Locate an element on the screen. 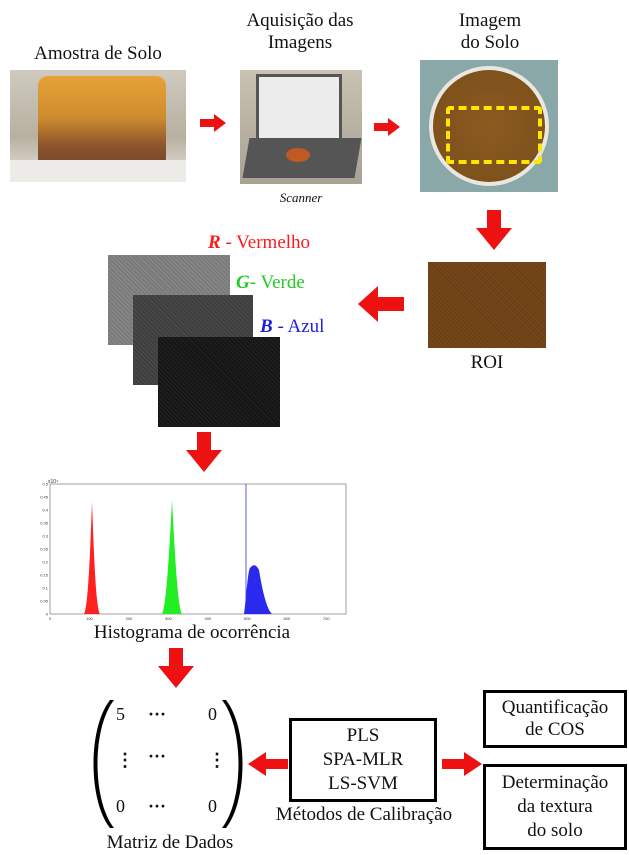 The width and height of the screenshot is (629, 855). scanner-caption: Scanner is located at coordinates (301, 197).